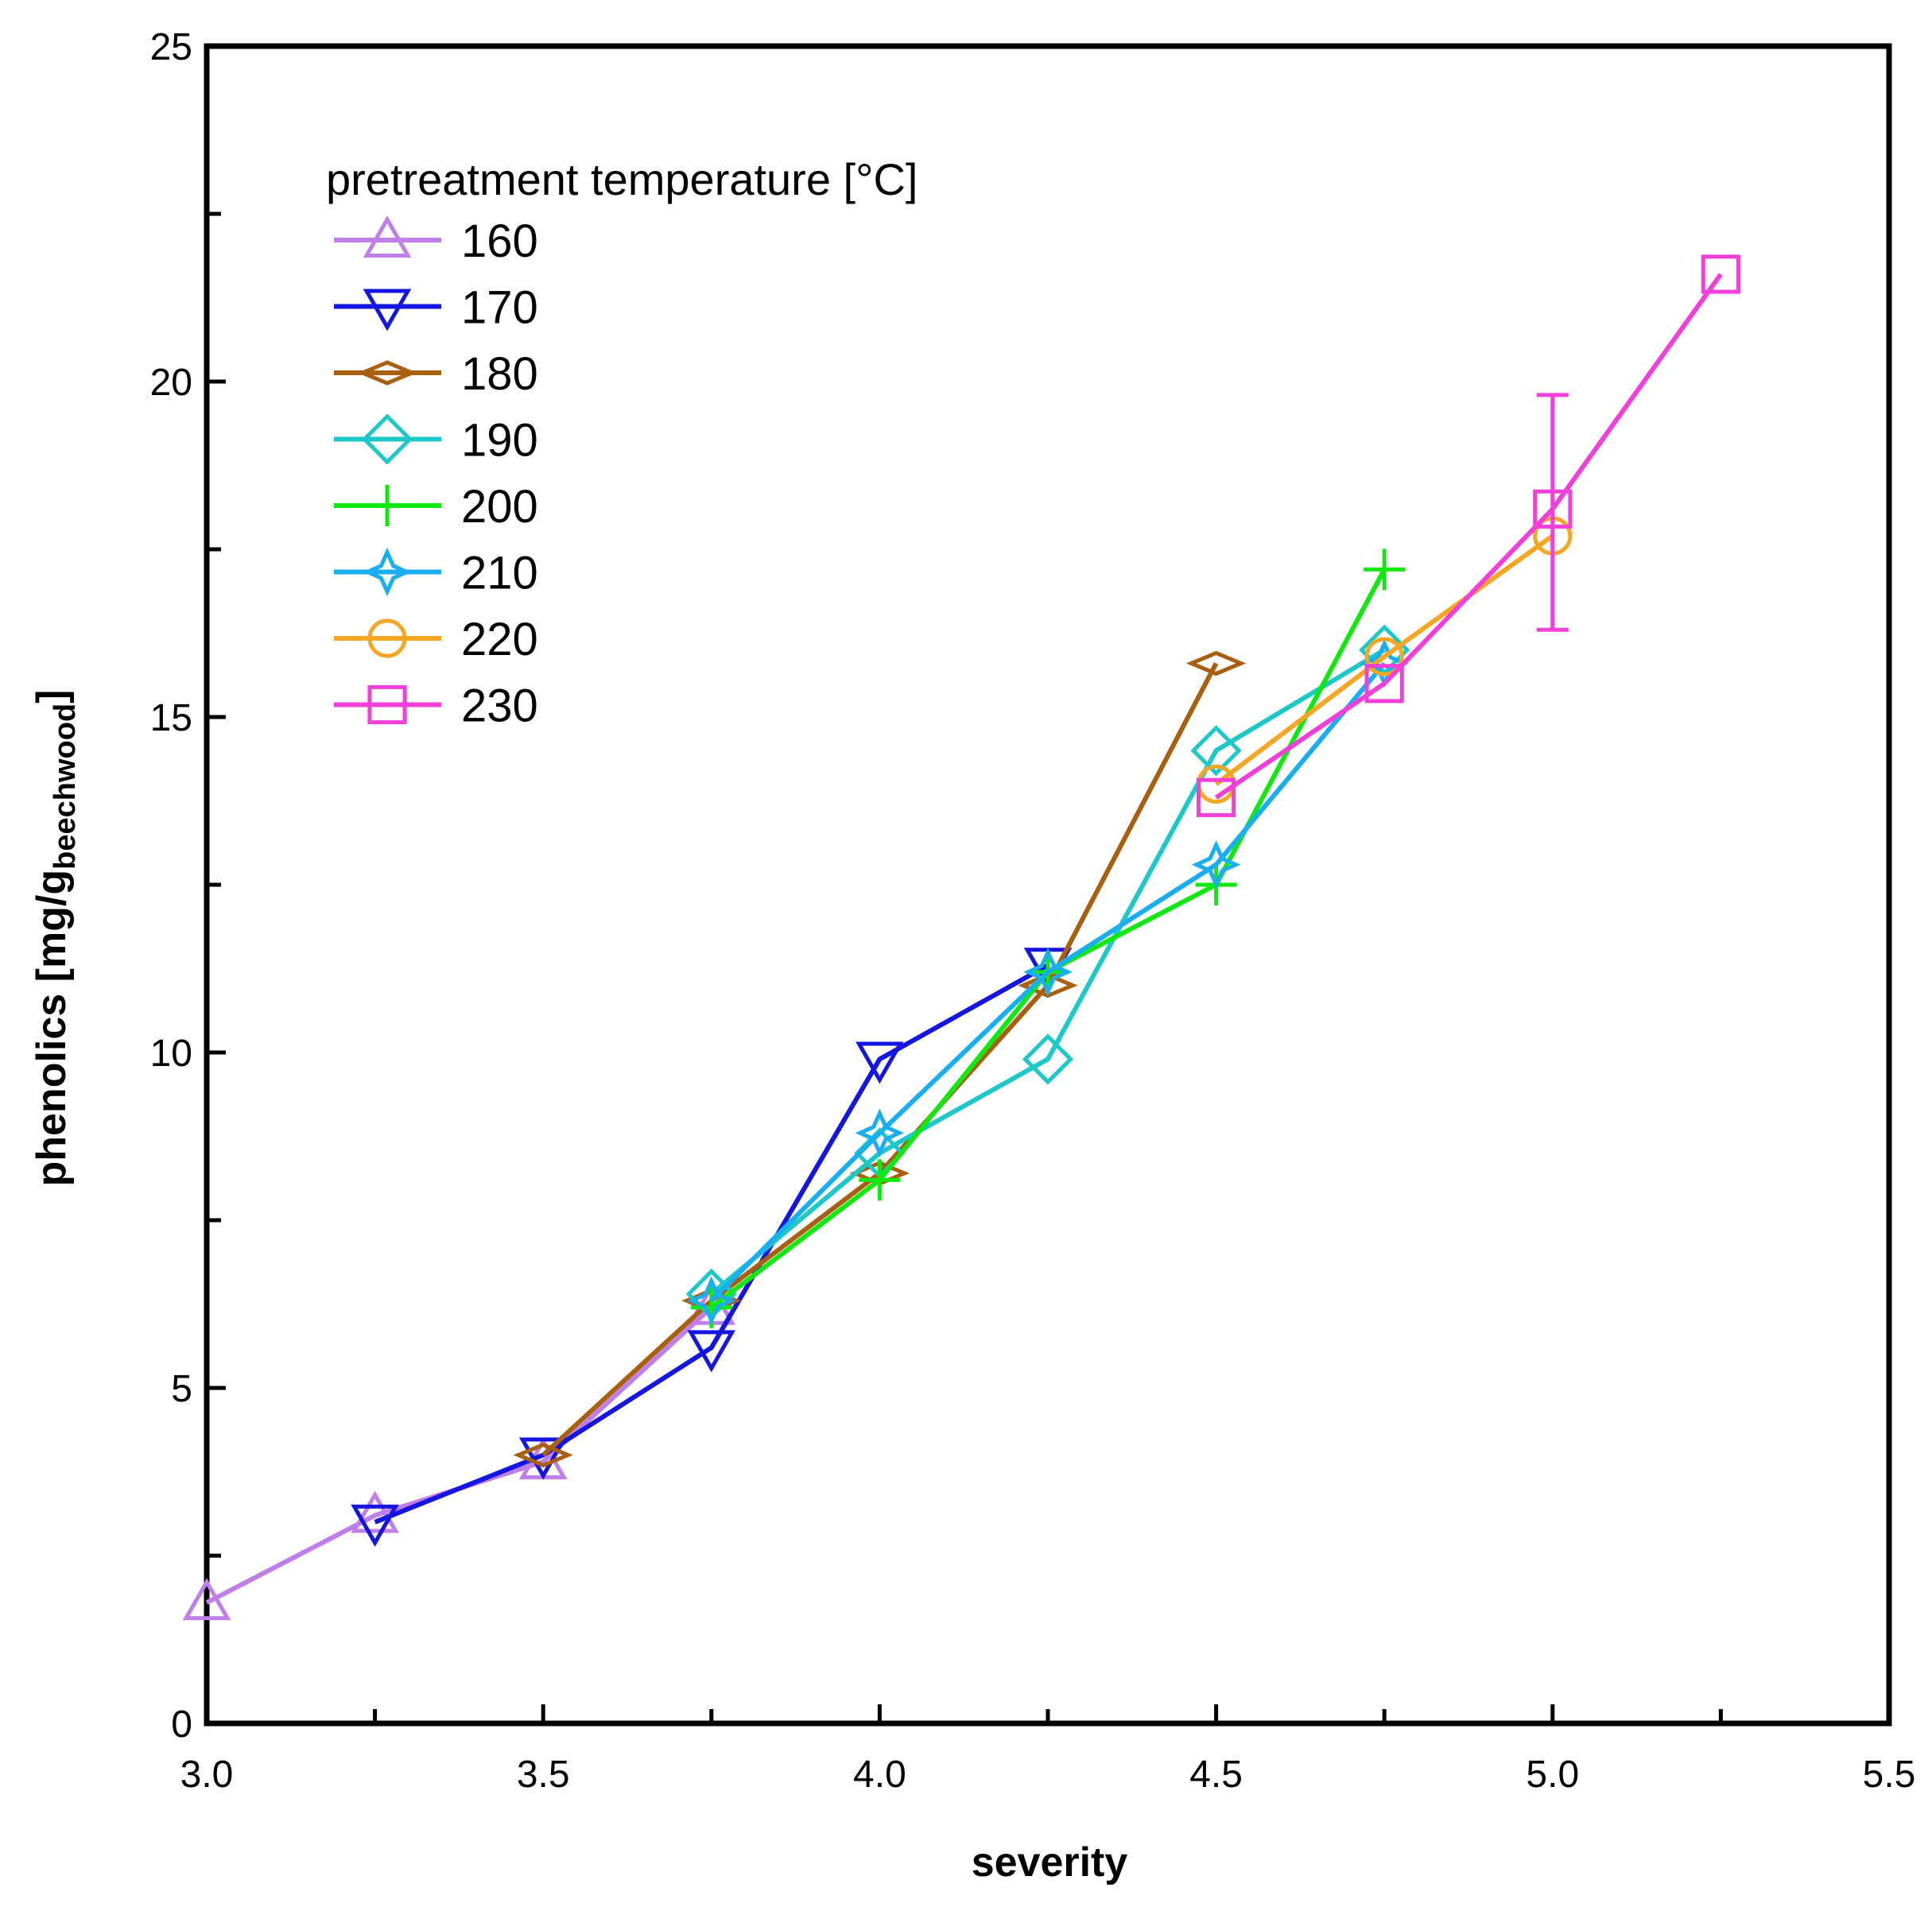  Describe the element at coordinates (436, 241) in the screenshot. I see `legend-item-160: 160` at that location.